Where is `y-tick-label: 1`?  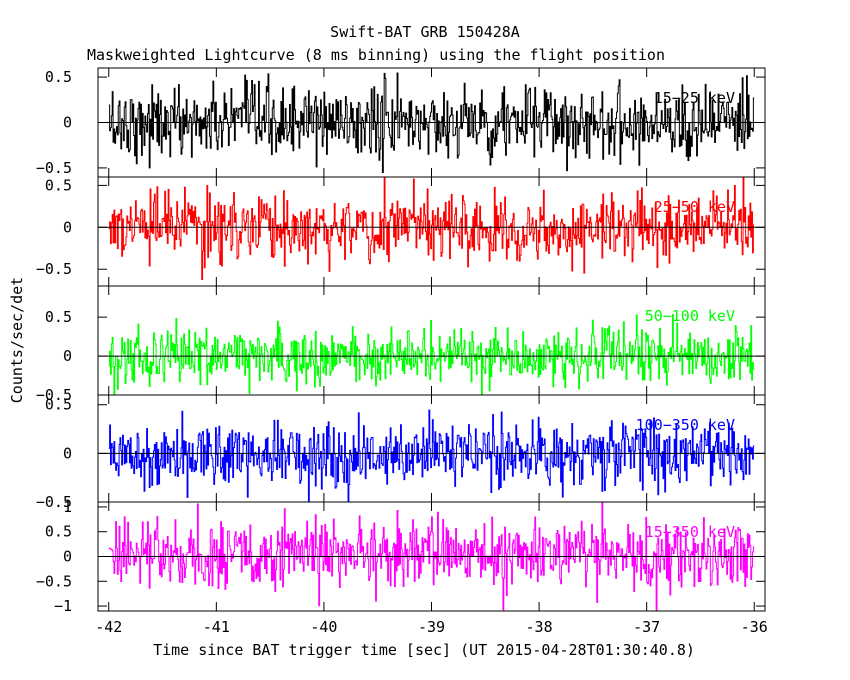 y-tick-label: 1 is located at coordinates (67, 507).